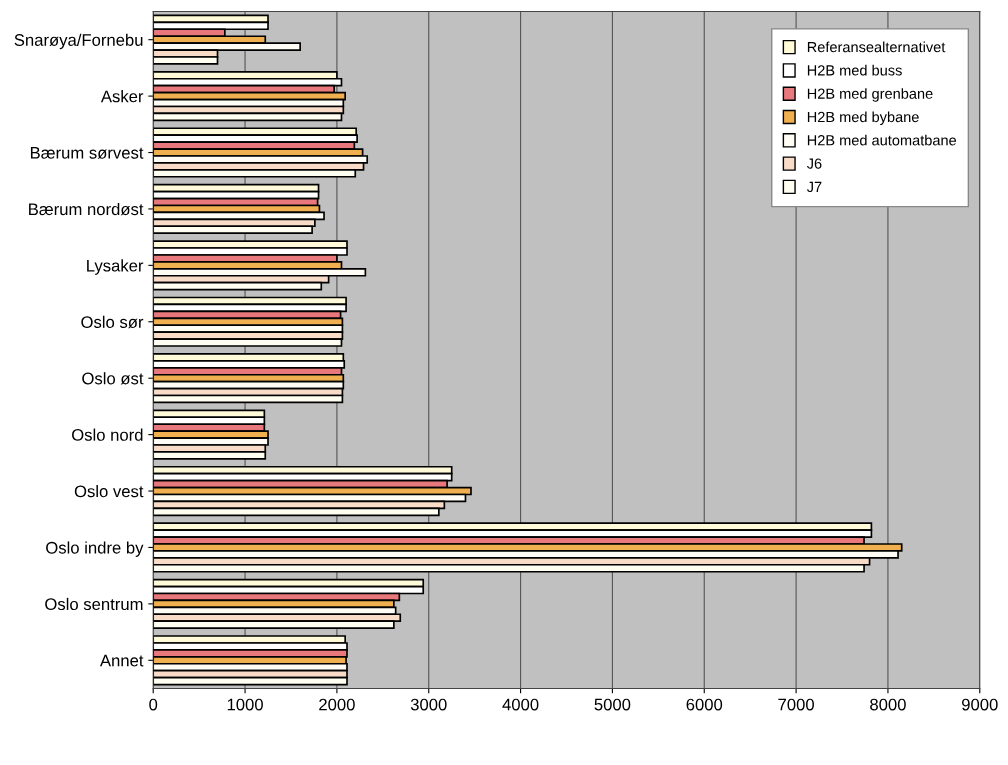  I want to click on legend-label: H2B med automatbane, so click(882, 140).